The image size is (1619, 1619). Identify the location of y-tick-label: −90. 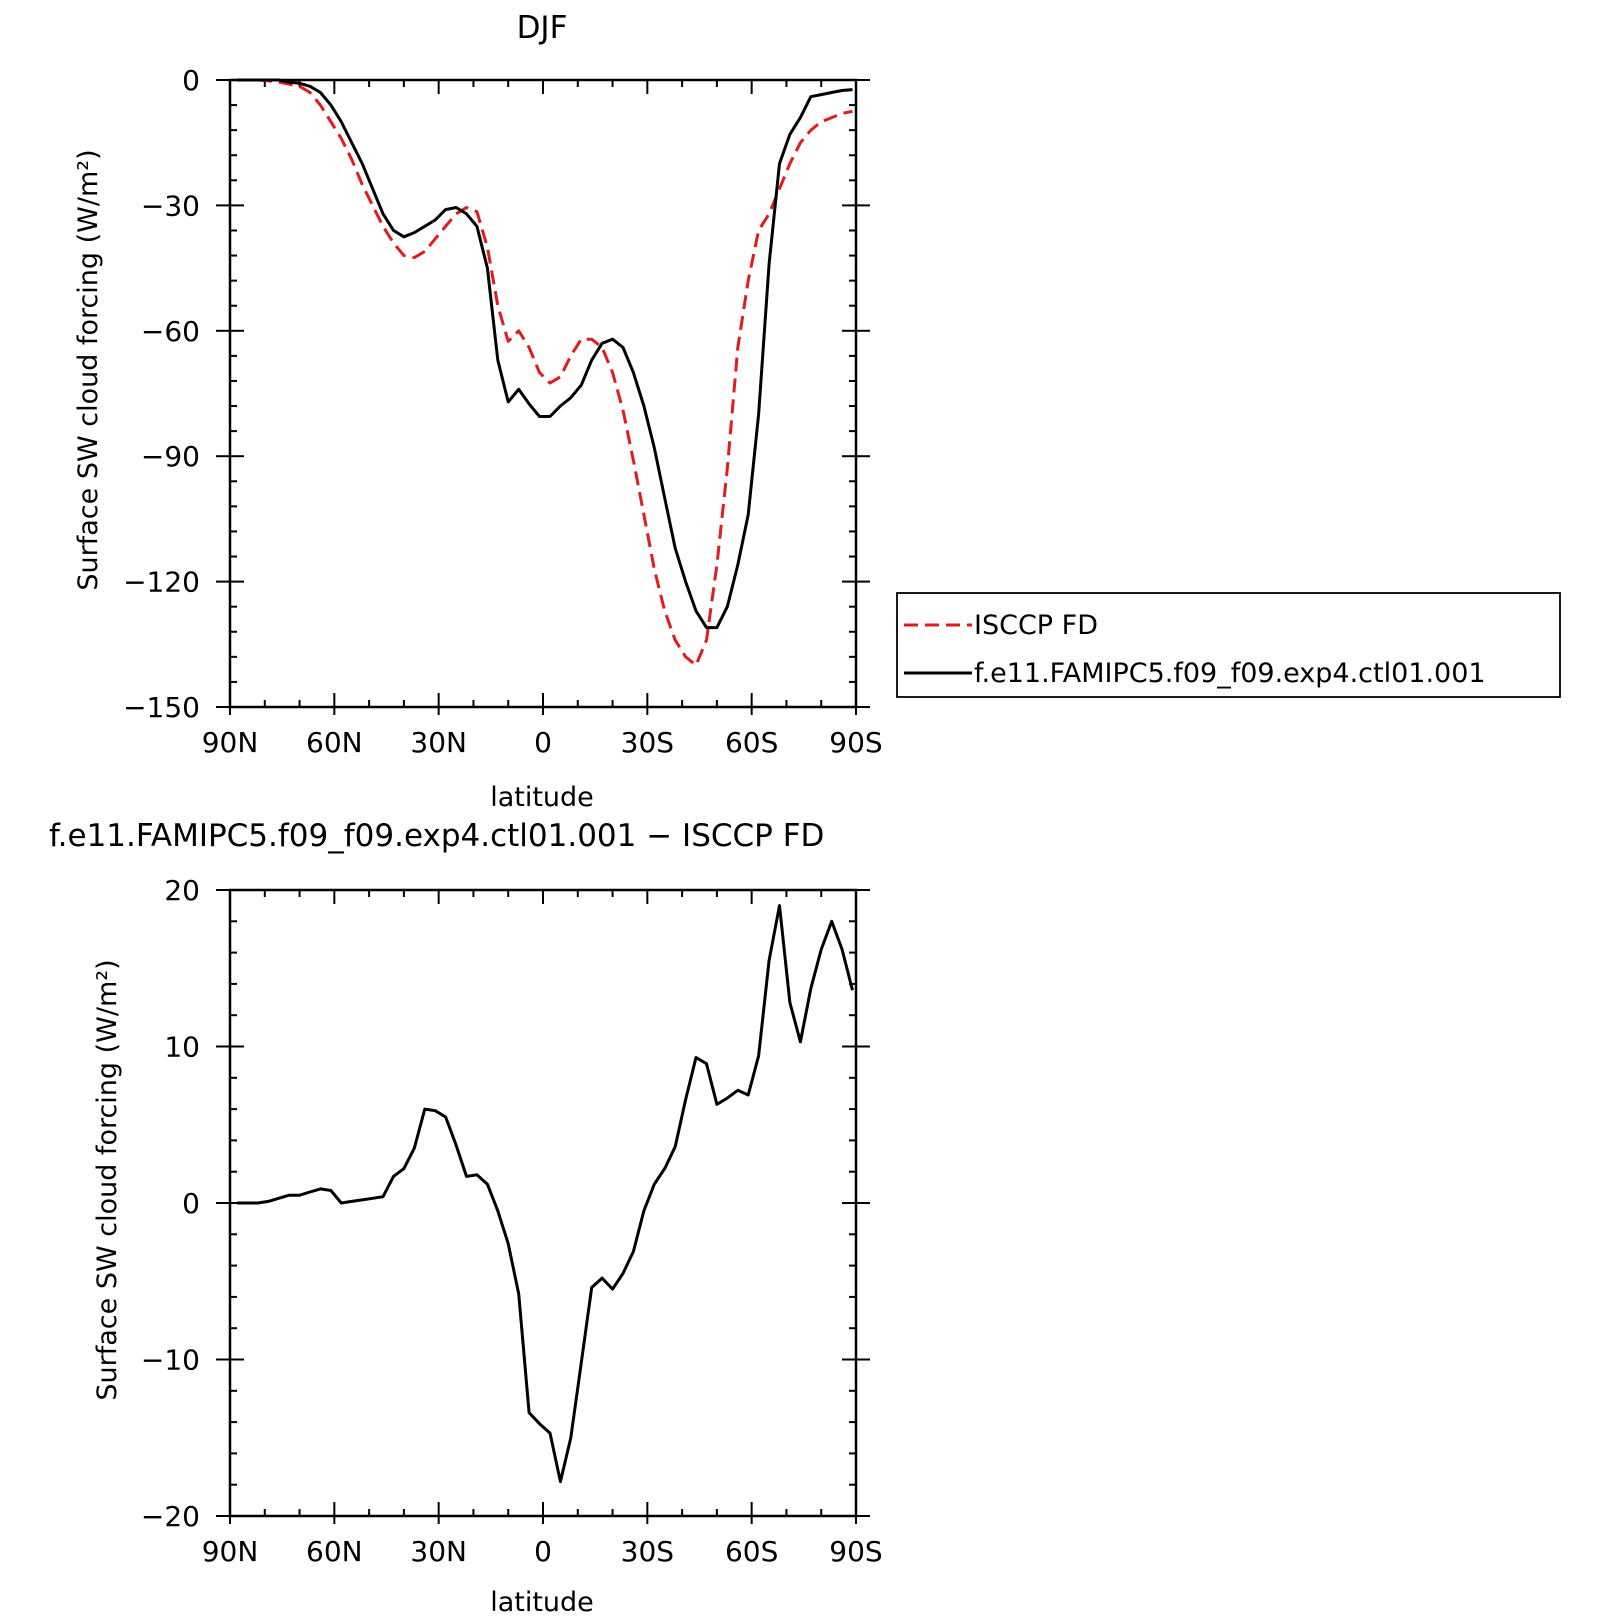
(170, 456).